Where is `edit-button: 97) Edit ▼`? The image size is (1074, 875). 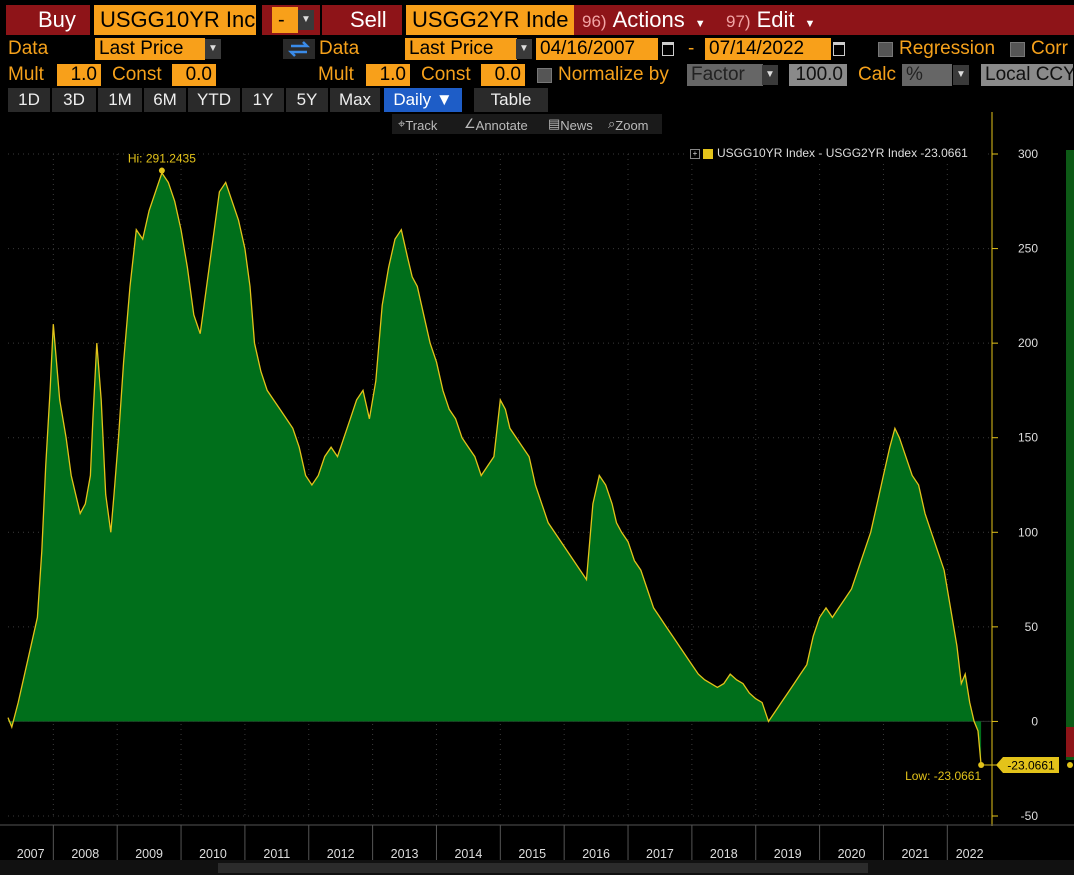
edit-button: 97) Edit ▼ is located at coordinates (776, 20).